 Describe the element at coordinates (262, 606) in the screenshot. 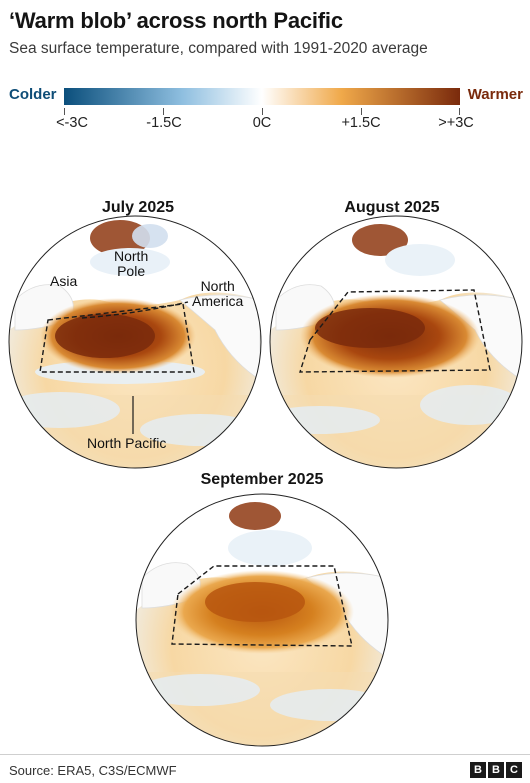

I see `blob-region-outline-september` at that location.